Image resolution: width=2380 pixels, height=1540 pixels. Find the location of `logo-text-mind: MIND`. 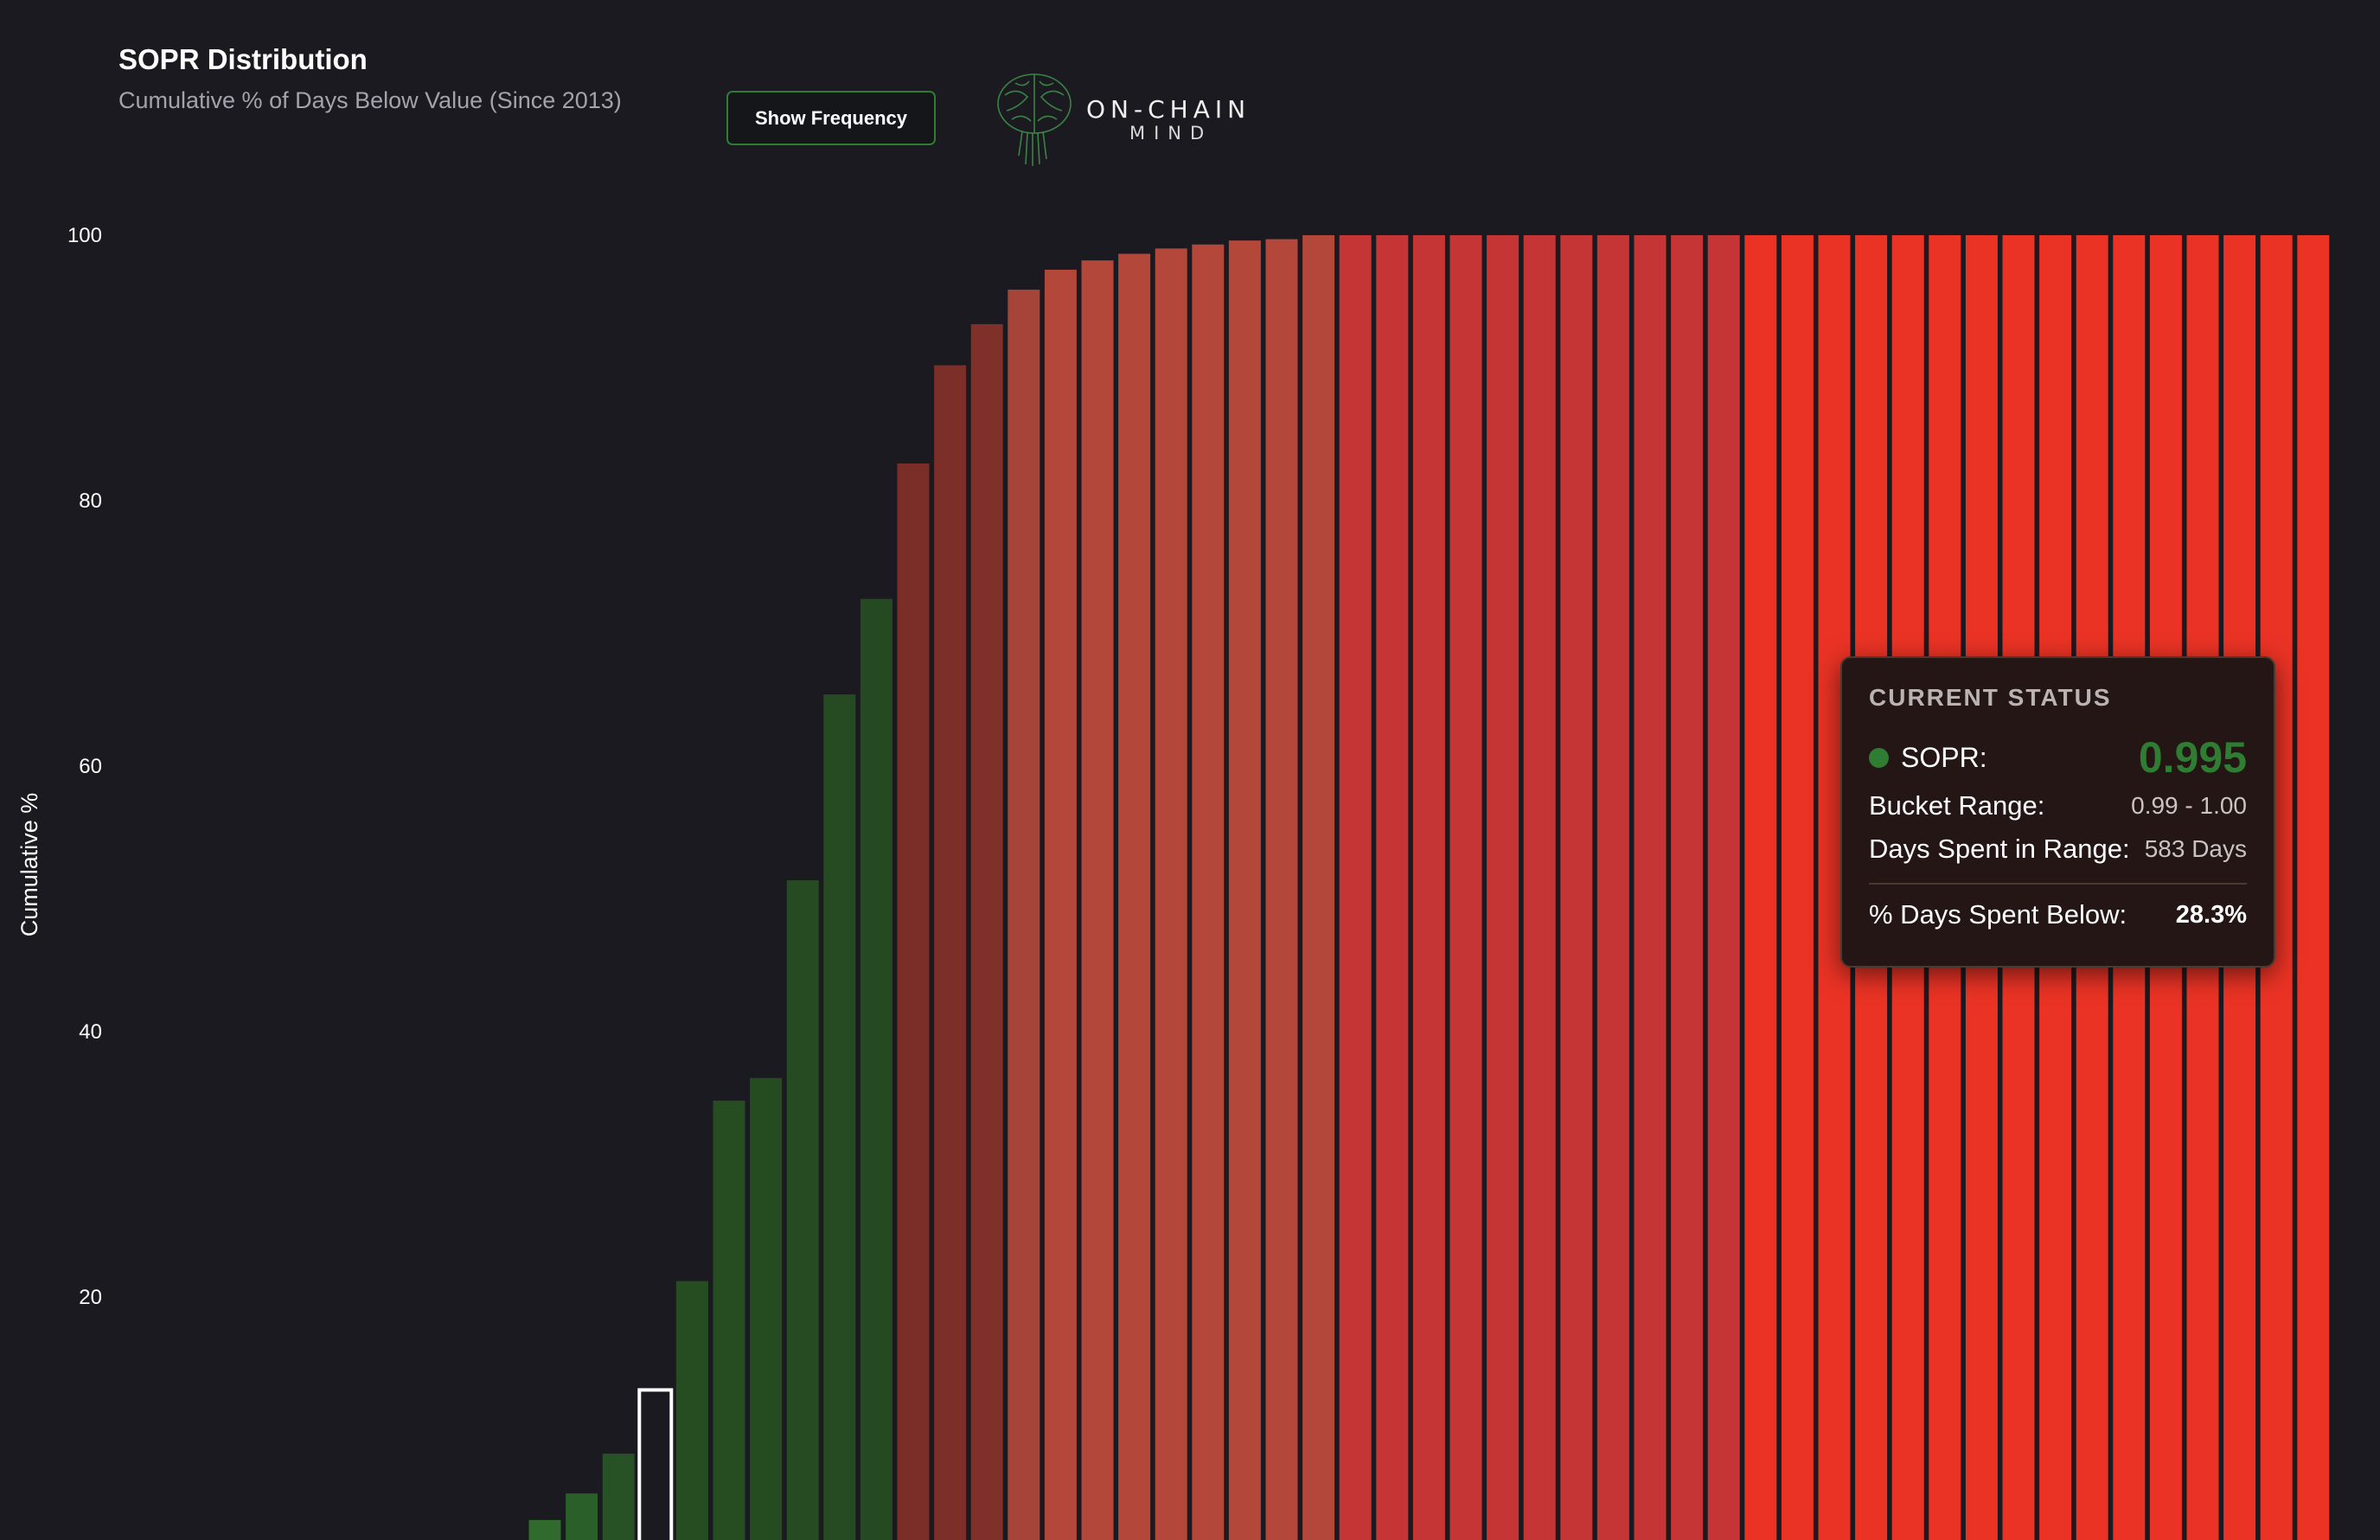

logo-text-mind: MIND is located at coordinates (1171, 133).